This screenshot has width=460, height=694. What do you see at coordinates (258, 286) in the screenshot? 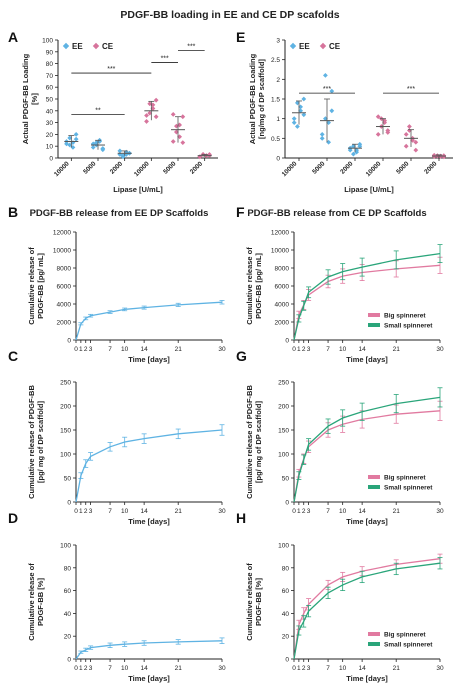
I see `y-axis-label-f: PDGF-BB [pg/ mL]` at bounding box center [258, 286].